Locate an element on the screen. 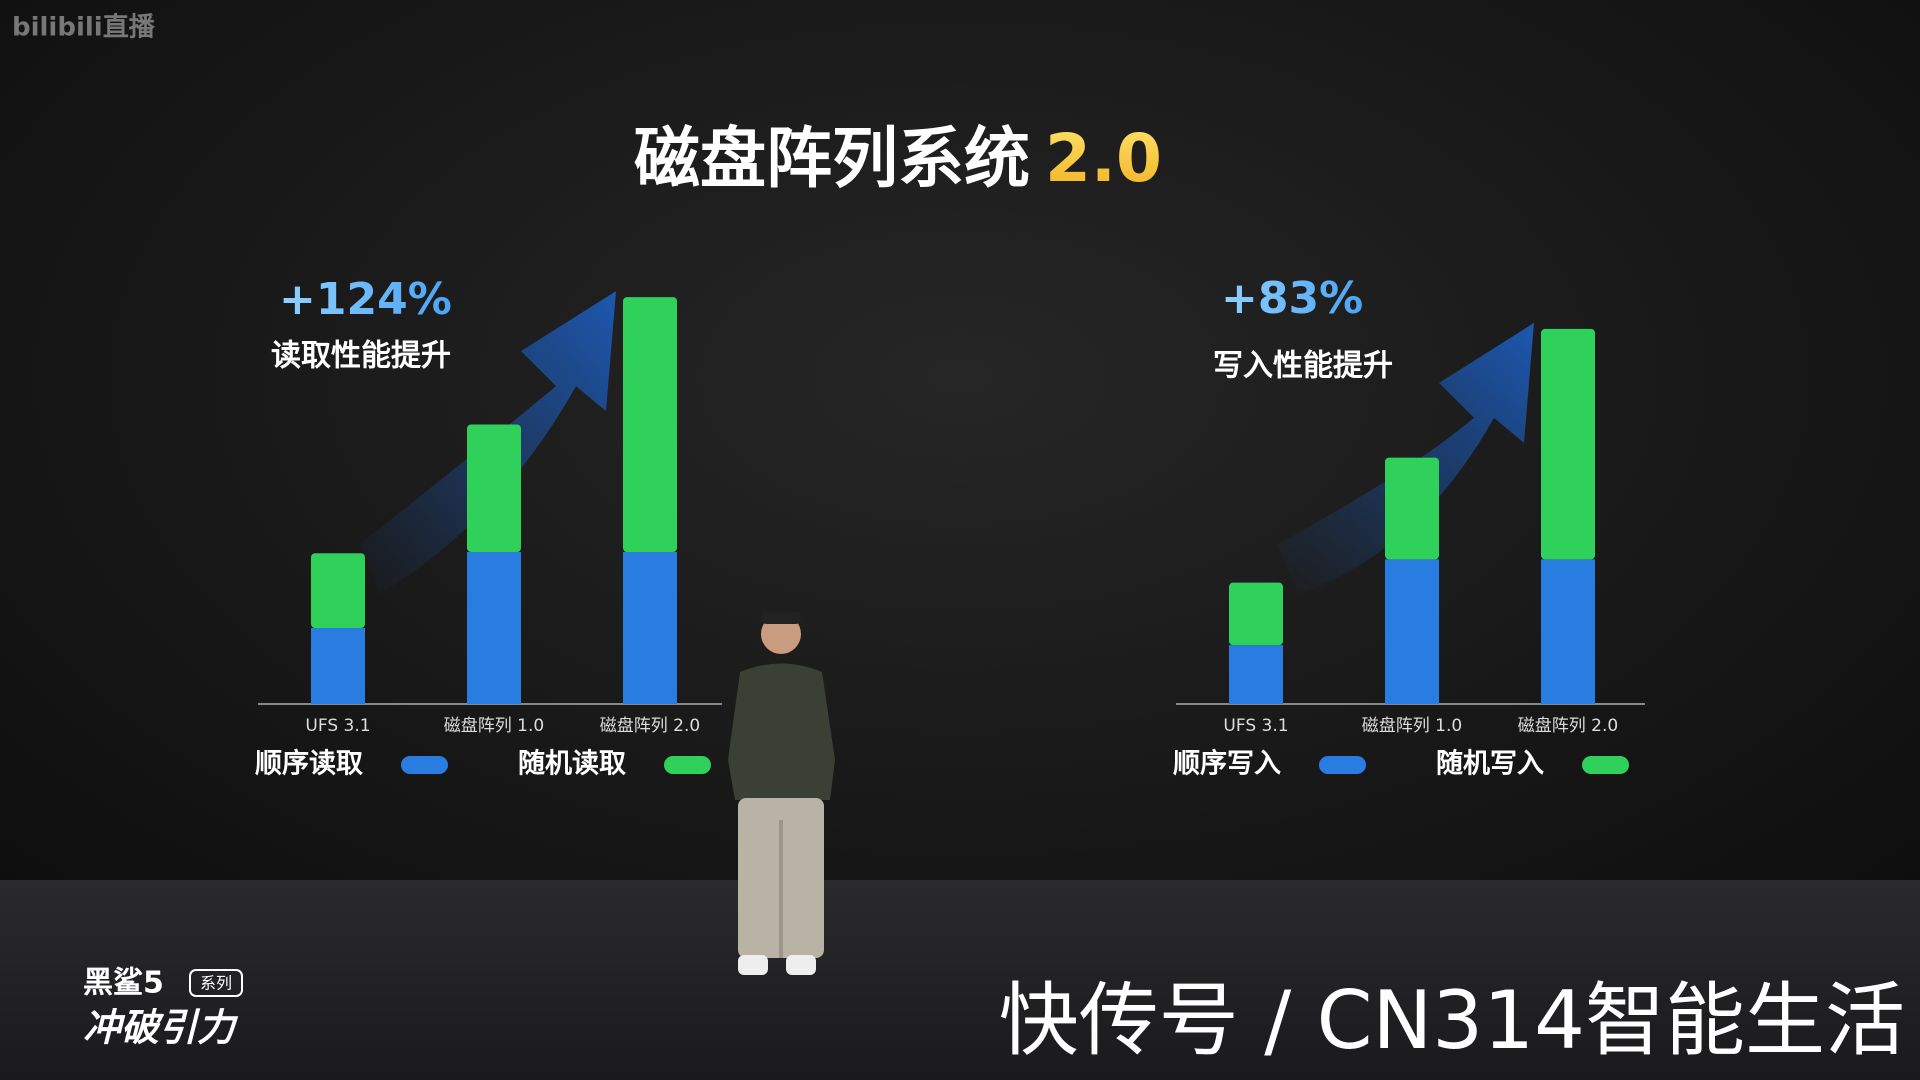  slide-version: 2.0 is located at coordinates (1103, 158).